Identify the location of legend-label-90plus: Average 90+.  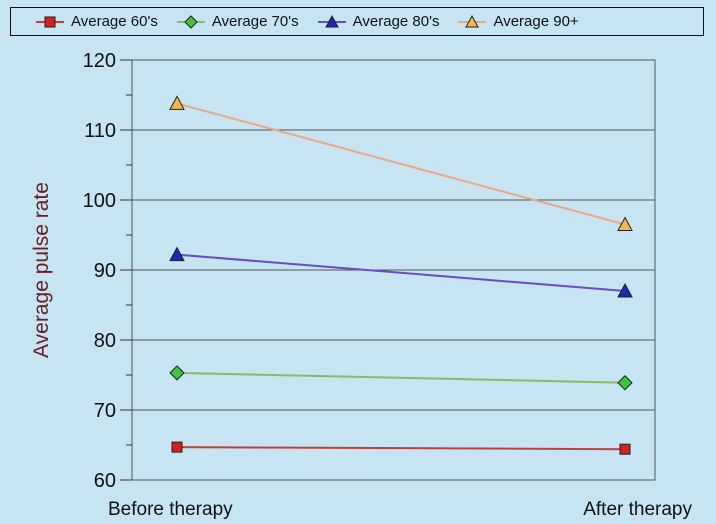
(536, 21).